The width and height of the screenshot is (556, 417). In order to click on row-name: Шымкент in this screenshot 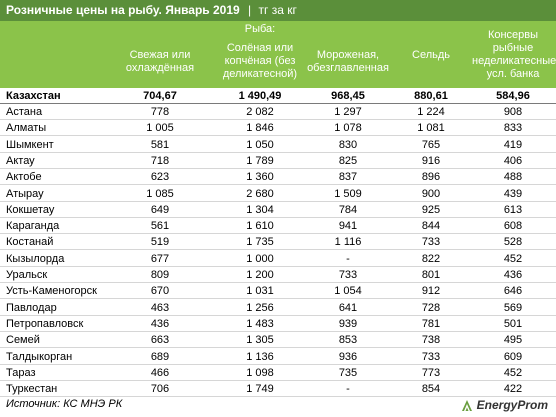, I will do `click(30, 144)`.